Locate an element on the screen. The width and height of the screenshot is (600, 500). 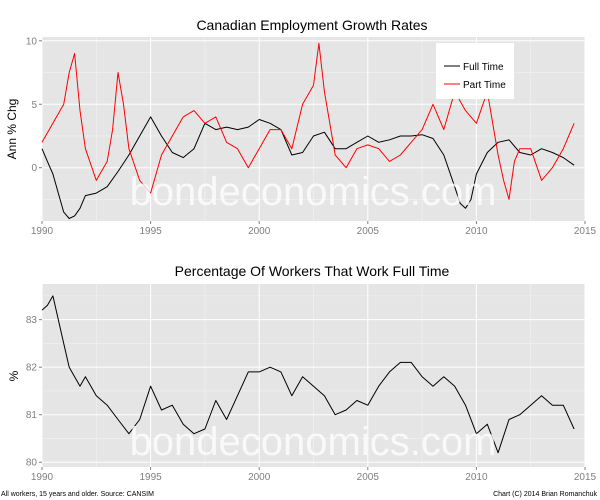
y-tick-label: 10 is located at coordinates (32, 41).